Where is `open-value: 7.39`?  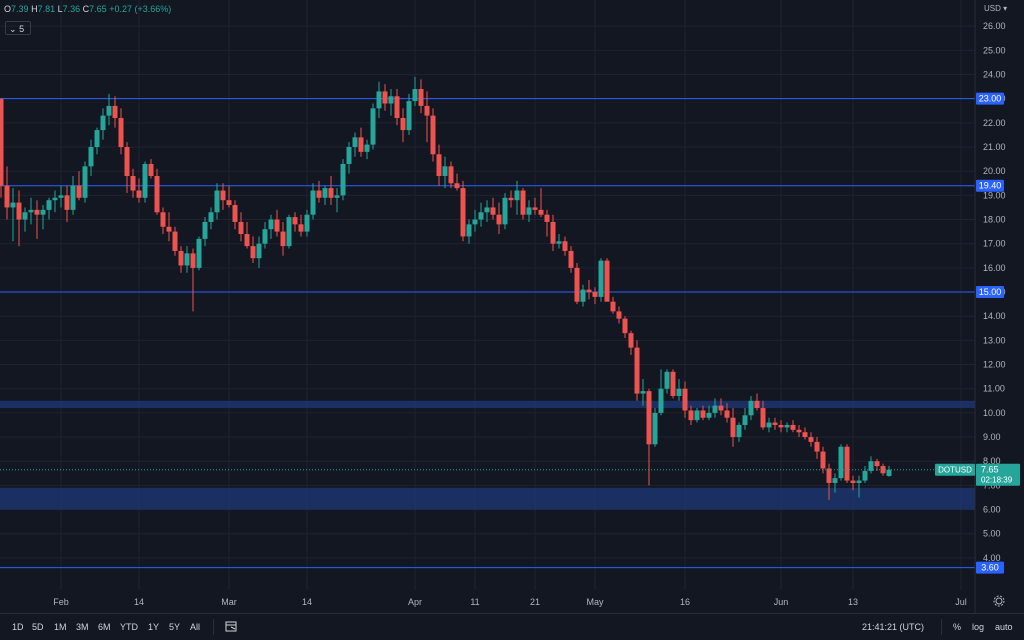
open-value: 7.39 is located at coordinates (20, 9).